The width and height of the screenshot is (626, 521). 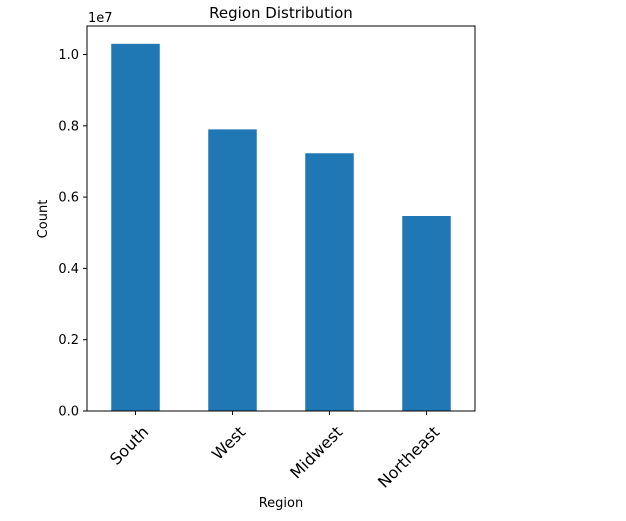 What do you see at coordinates (68, 198) in the screenshot?
I see `y-tick-label: 0.6` at bounding box center [68, 198].